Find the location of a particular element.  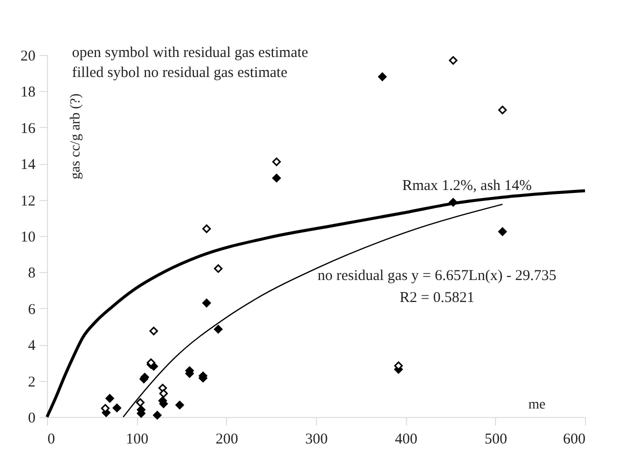

y-tick-label: 2 is located at coordinates (32, 382).